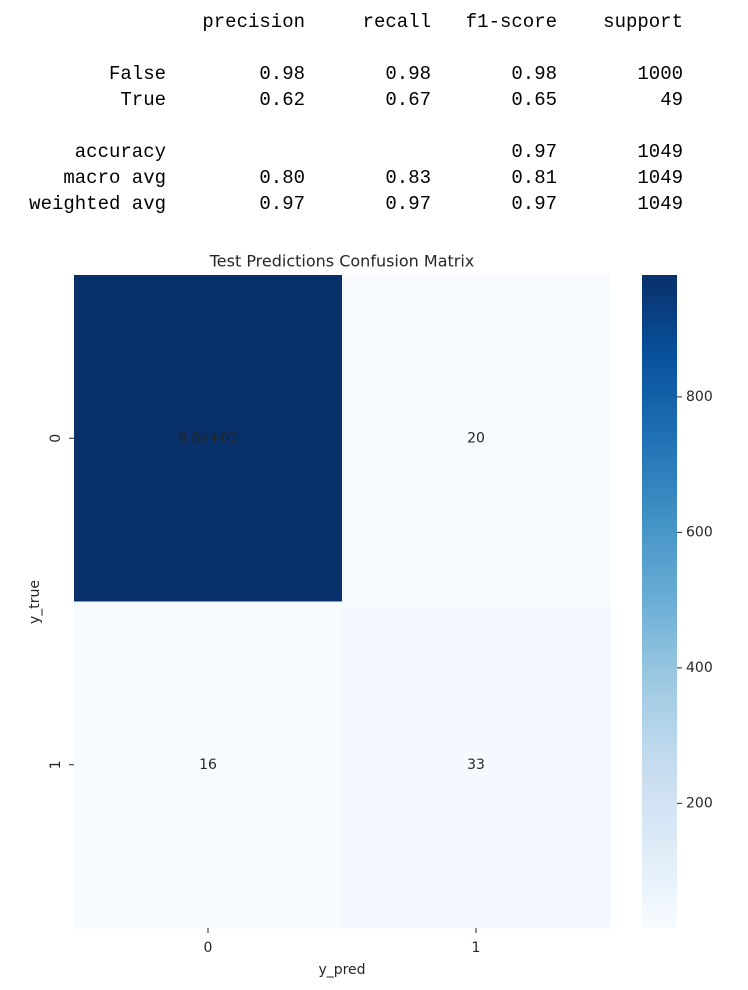  What do you see at coordinates (120, 152) in the screenshot?
I see `report-row-label: accuracy` at bounding box center [120, 152].